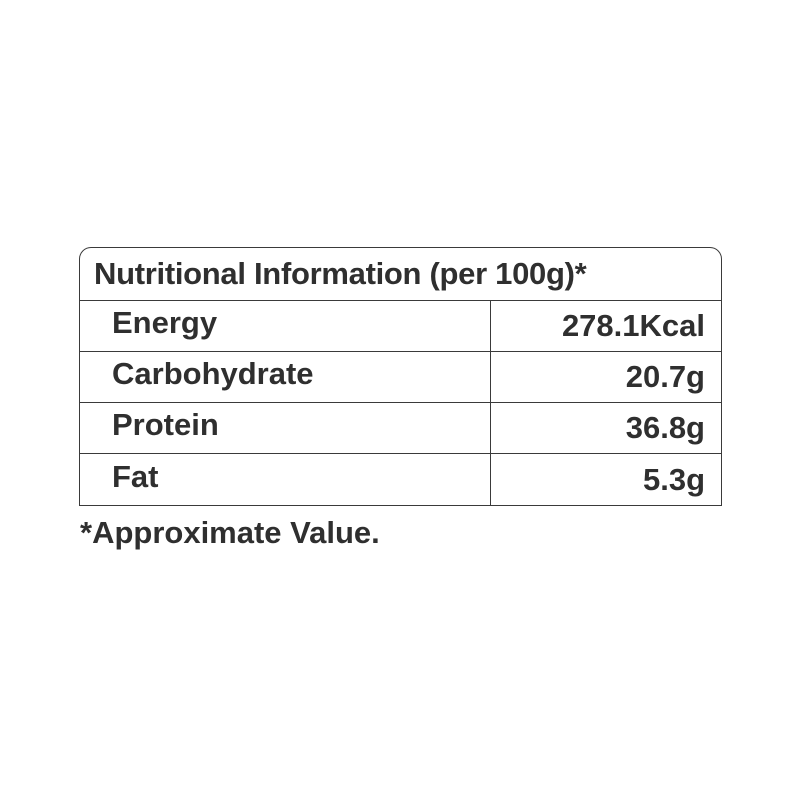  What do you see at coordinates (633, 325) in the screenshot?
I see `row-value: 278.1Kcal` at bounding box center [633, 325].